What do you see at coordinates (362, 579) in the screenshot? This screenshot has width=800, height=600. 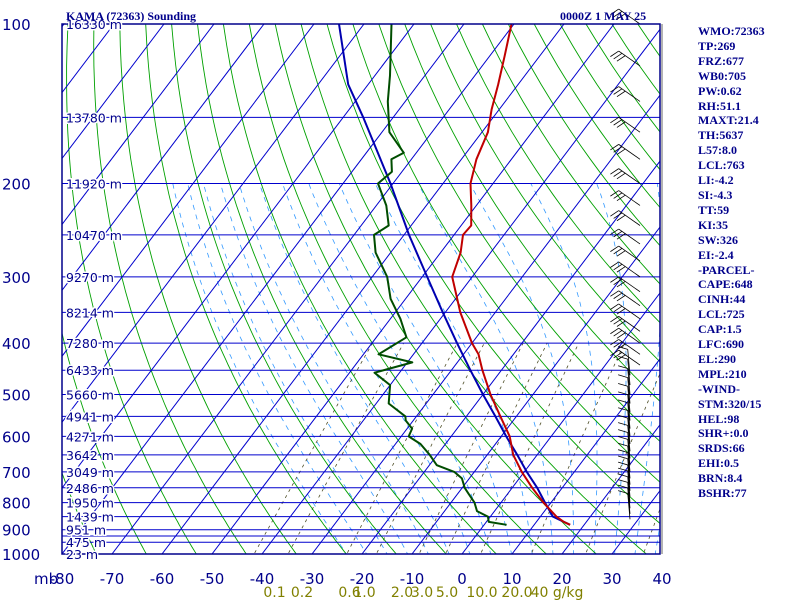 I see `x-tick-label: -20` at bounding box center [362, 579].